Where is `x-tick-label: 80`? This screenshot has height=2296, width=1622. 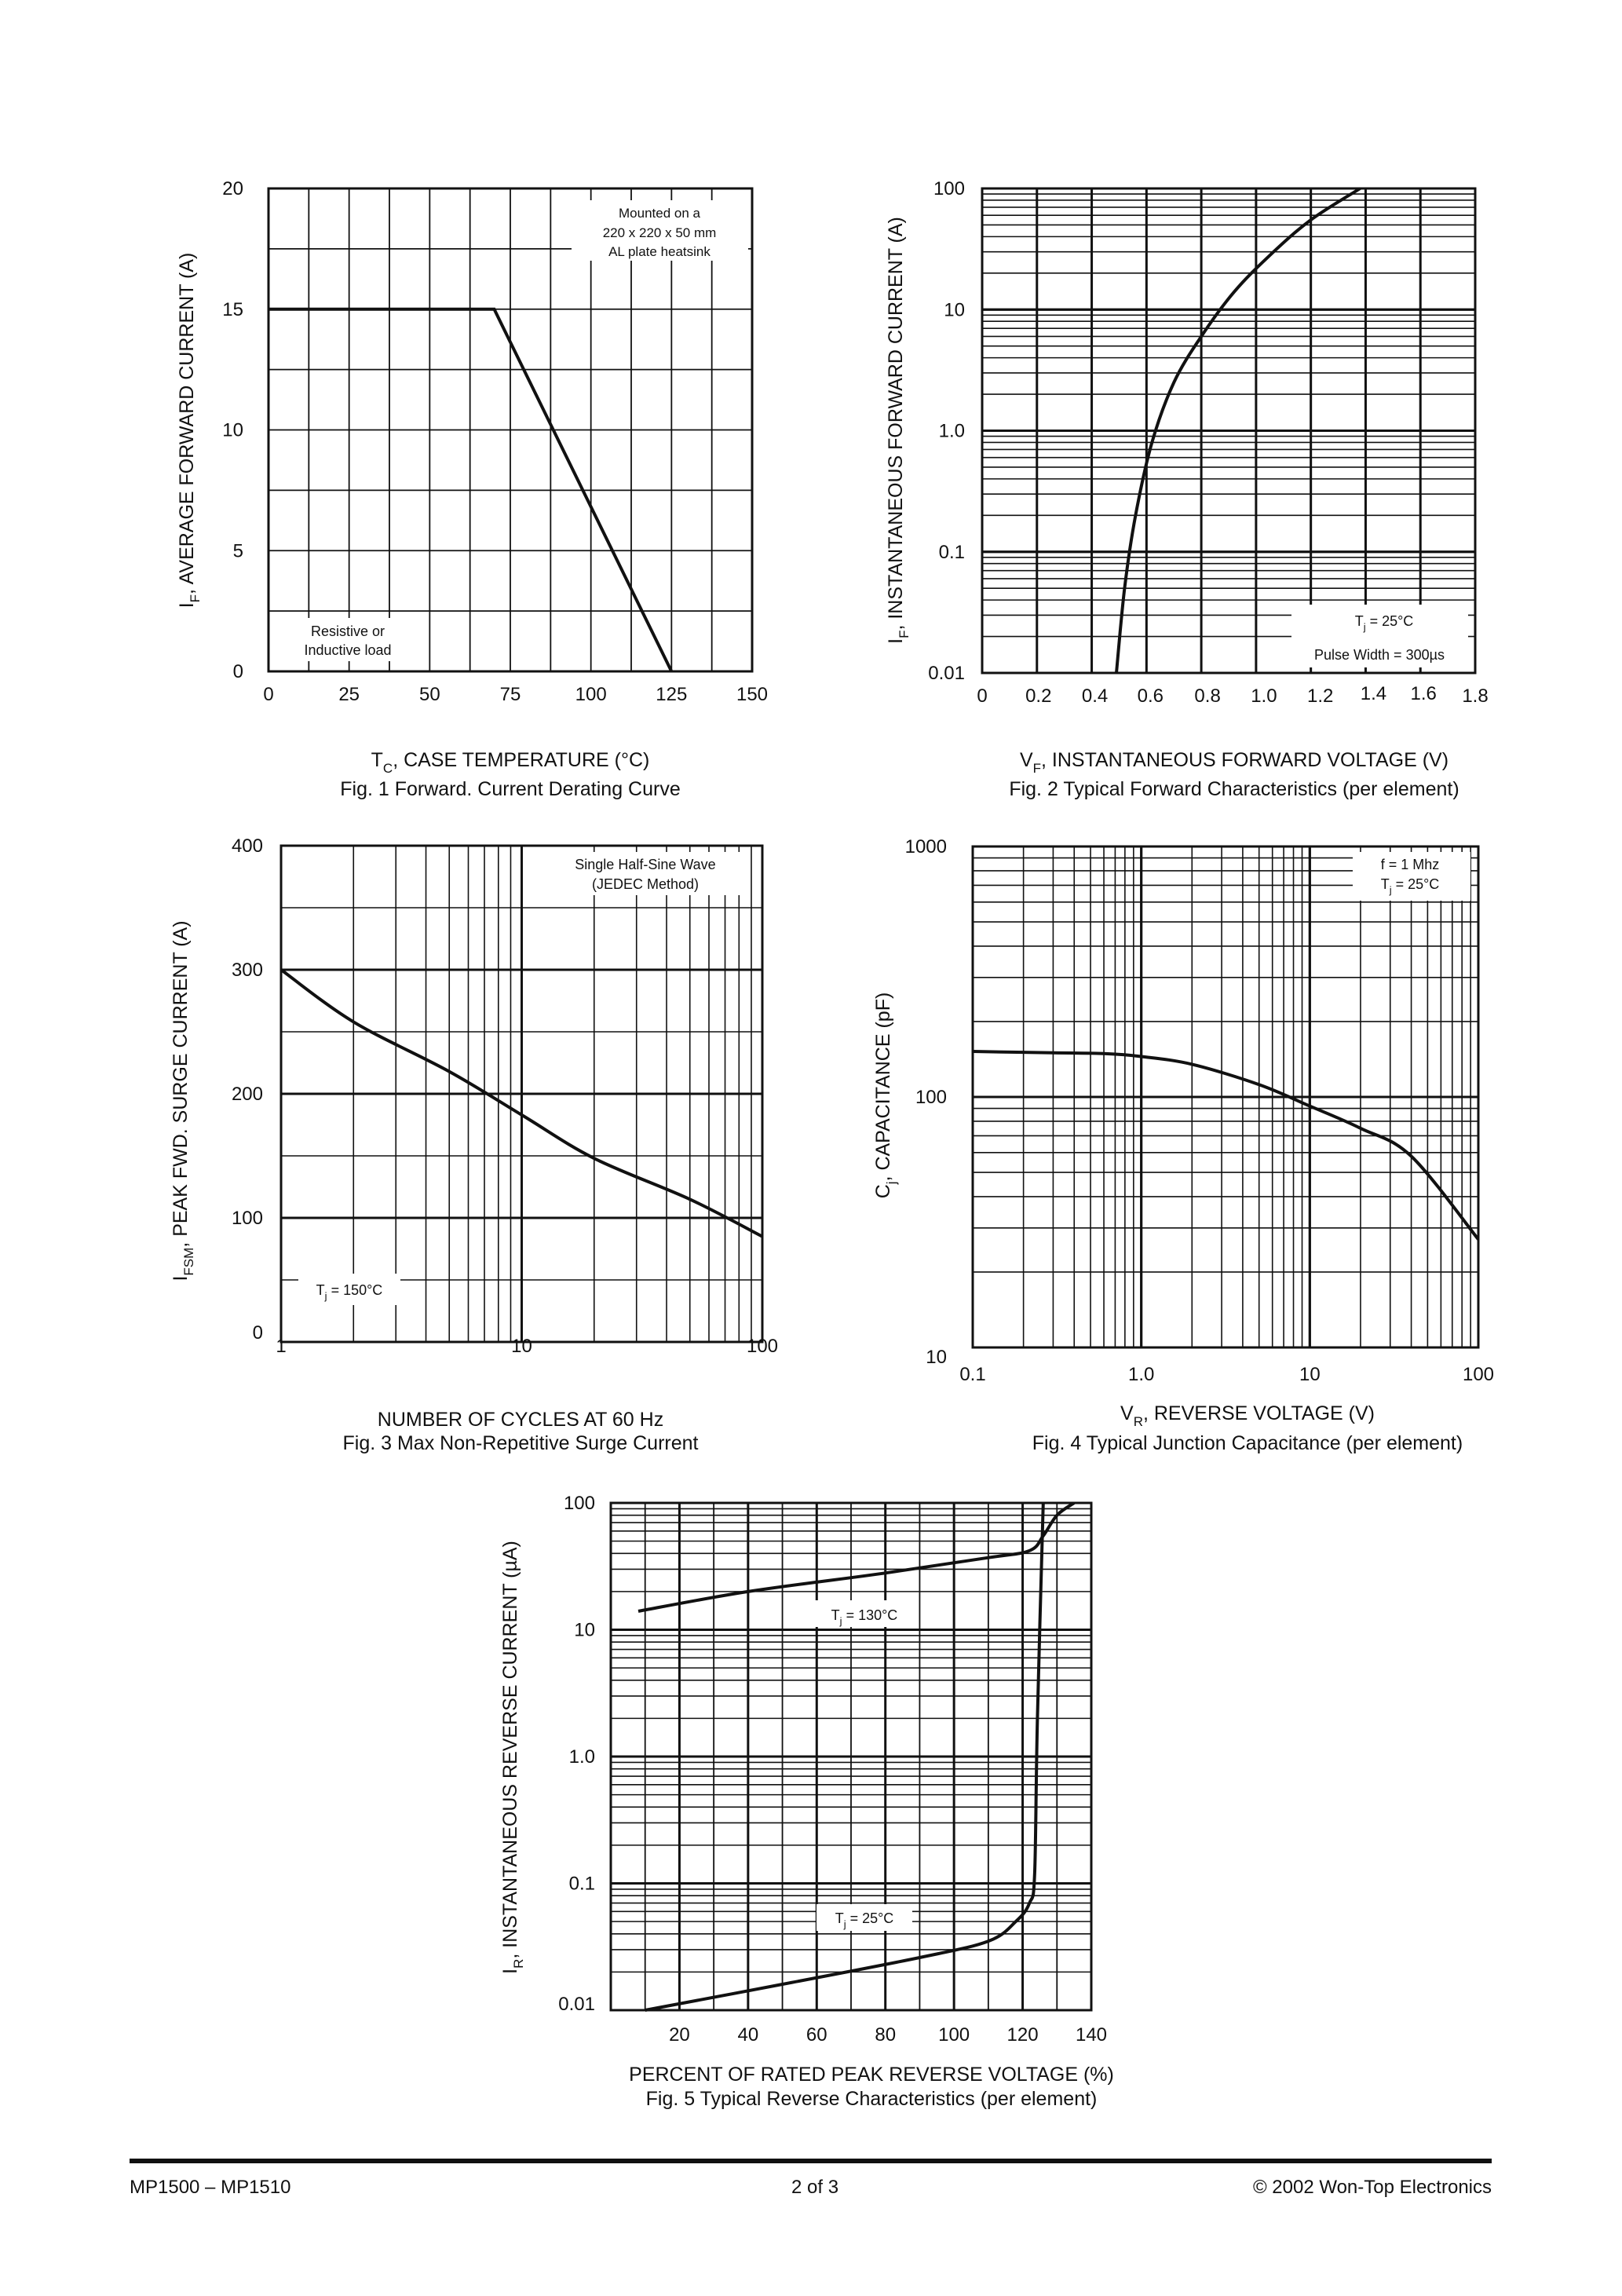 x-tick-label: 80 is located at coordinates (886, 2035).